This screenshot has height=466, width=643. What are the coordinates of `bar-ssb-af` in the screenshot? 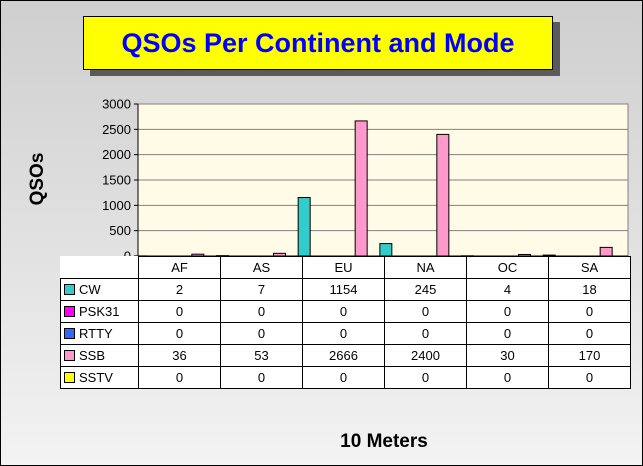 It's located at (198, 255).